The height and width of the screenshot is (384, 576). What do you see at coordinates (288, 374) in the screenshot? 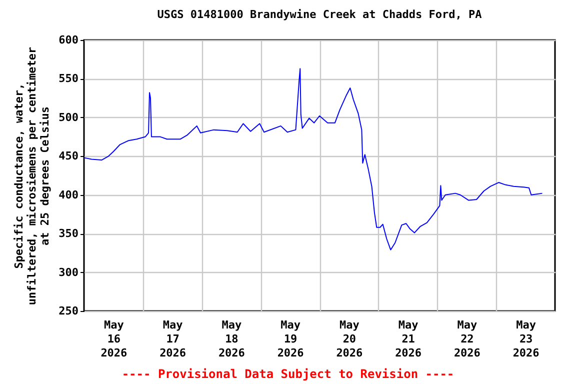
I see `text: ---- Provisional Data Subject to Revision ----` at bounding box center [288, 374].